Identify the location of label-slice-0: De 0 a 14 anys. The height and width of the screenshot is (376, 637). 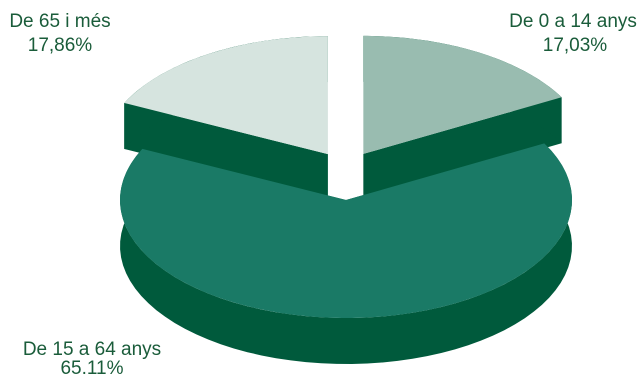
(573, 21).